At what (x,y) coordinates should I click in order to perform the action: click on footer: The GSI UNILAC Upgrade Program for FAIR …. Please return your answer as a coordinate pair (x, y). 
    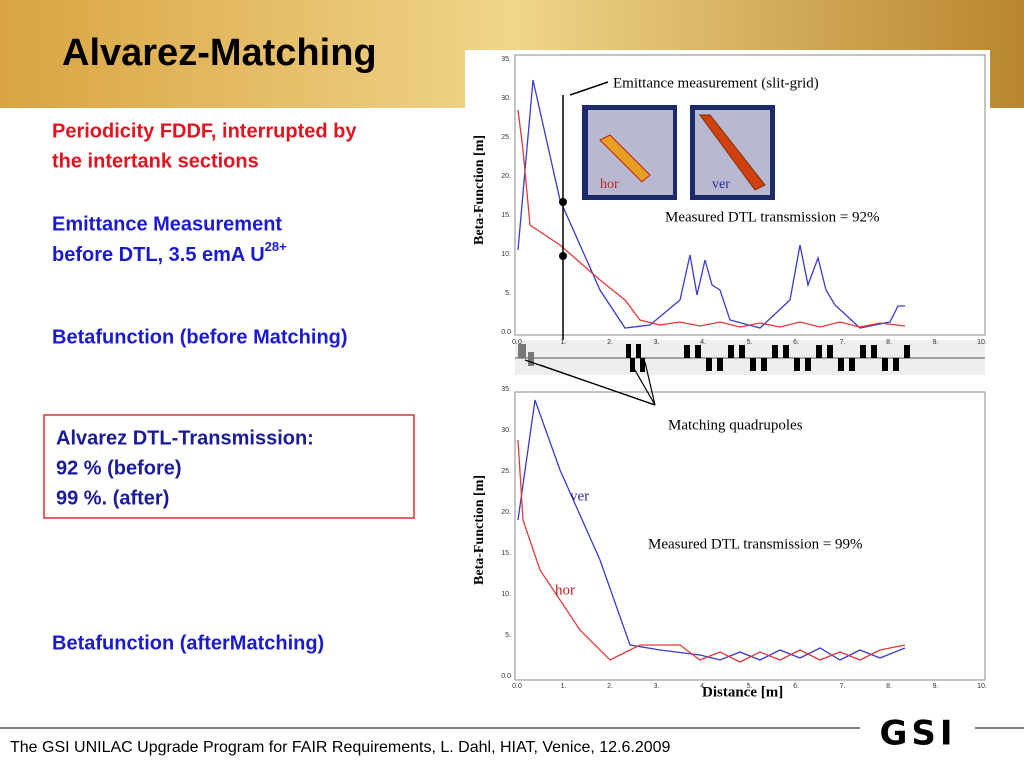
    Looking at the image, I should click on (340, 747).